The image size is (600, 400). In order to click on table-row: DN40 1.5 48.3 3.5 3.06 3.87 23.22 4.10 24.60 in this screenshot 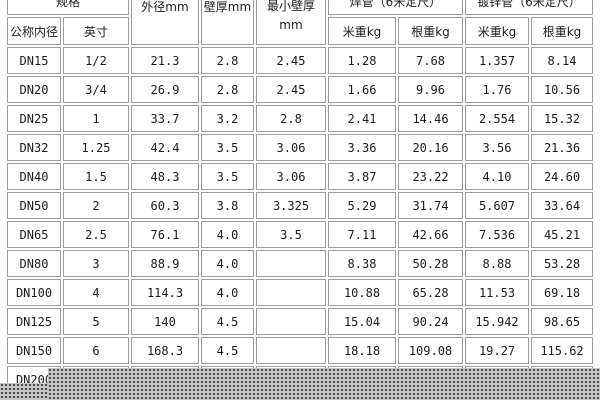, I will do `click(300, 176)`.